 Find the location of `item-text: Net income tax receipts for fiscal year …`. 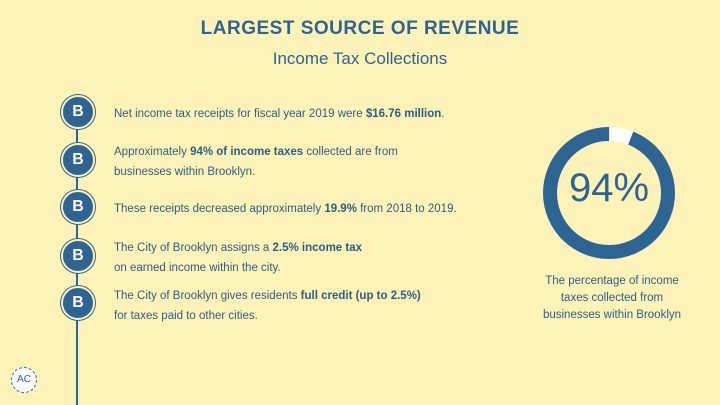

item-text: Net income tax receipts for fiscal year … is located at coordinates (240, 114).